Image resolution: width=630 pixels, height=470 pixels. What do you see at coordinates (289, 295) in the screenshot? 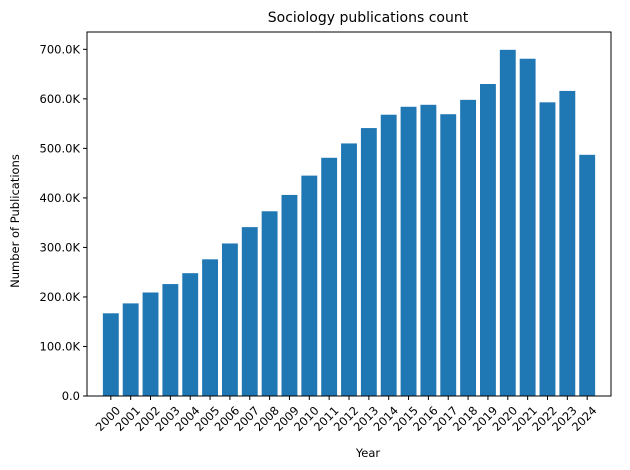
I see `bar-2009` at bounding box center [289, 295].